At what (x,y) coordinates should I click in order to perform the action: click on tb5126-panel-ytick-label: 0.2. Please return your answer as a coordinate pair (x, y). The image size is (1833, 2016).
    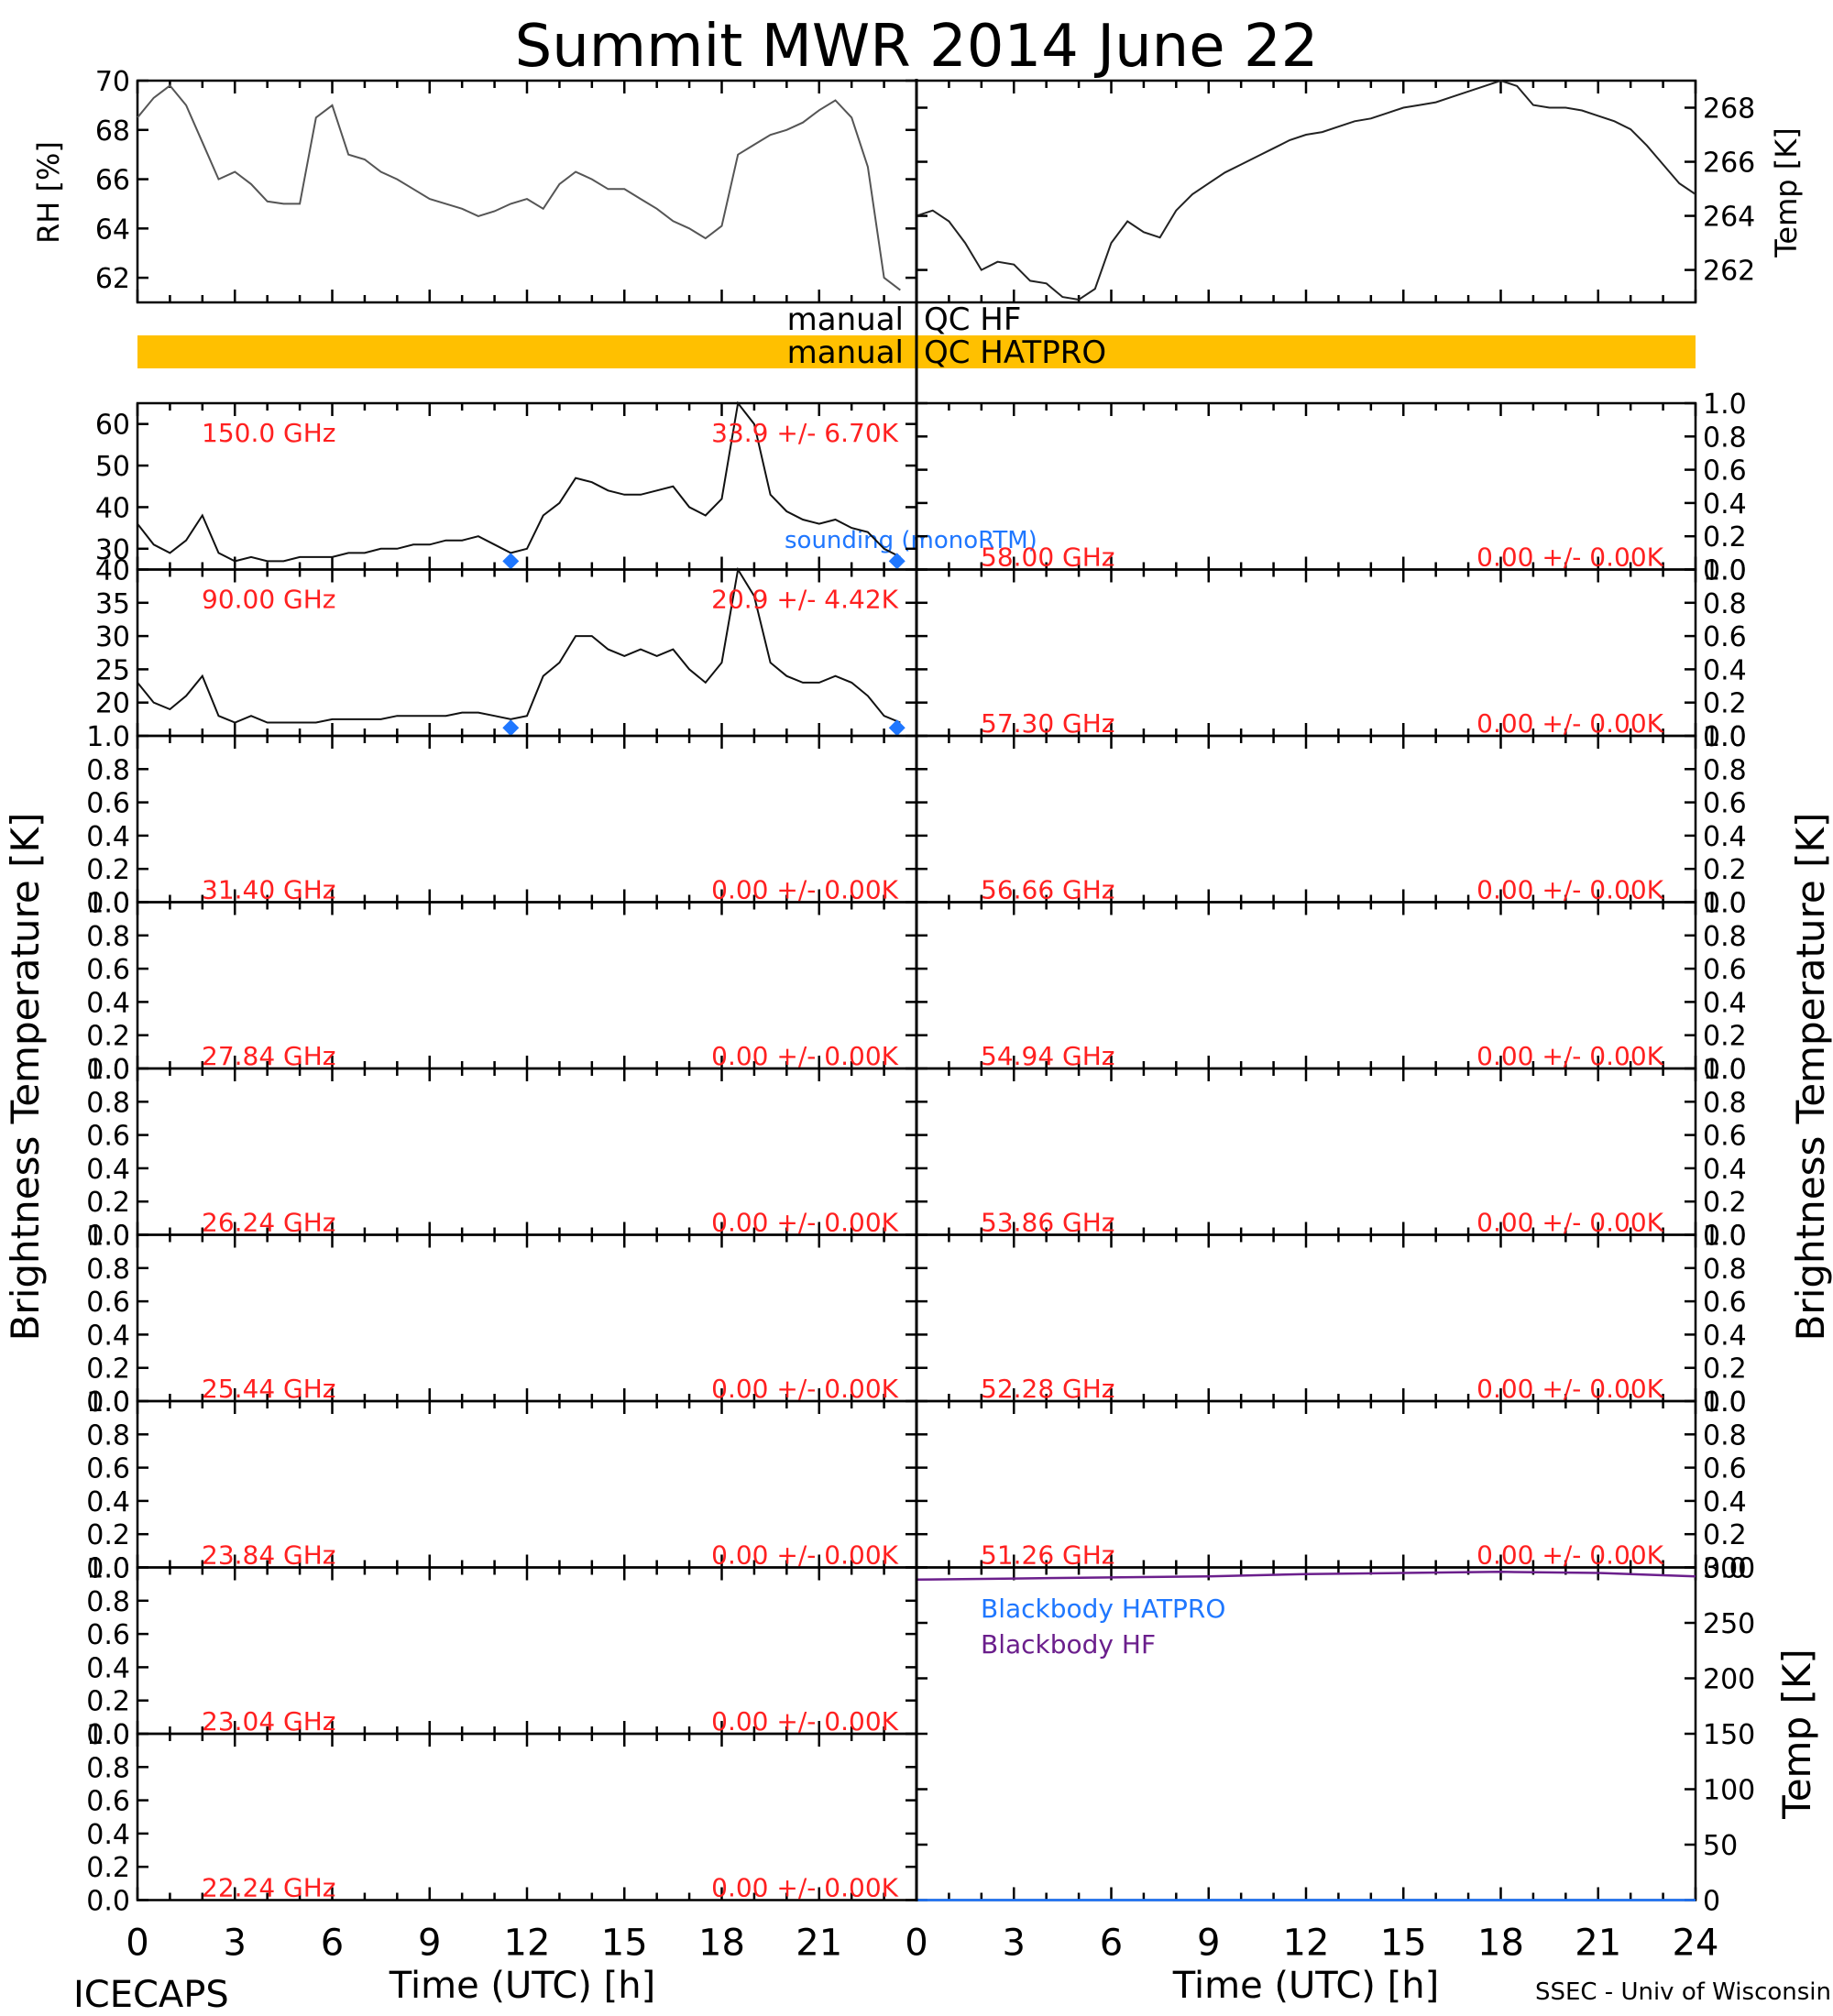
    Looking at the image, I should click on (1725, 1535).